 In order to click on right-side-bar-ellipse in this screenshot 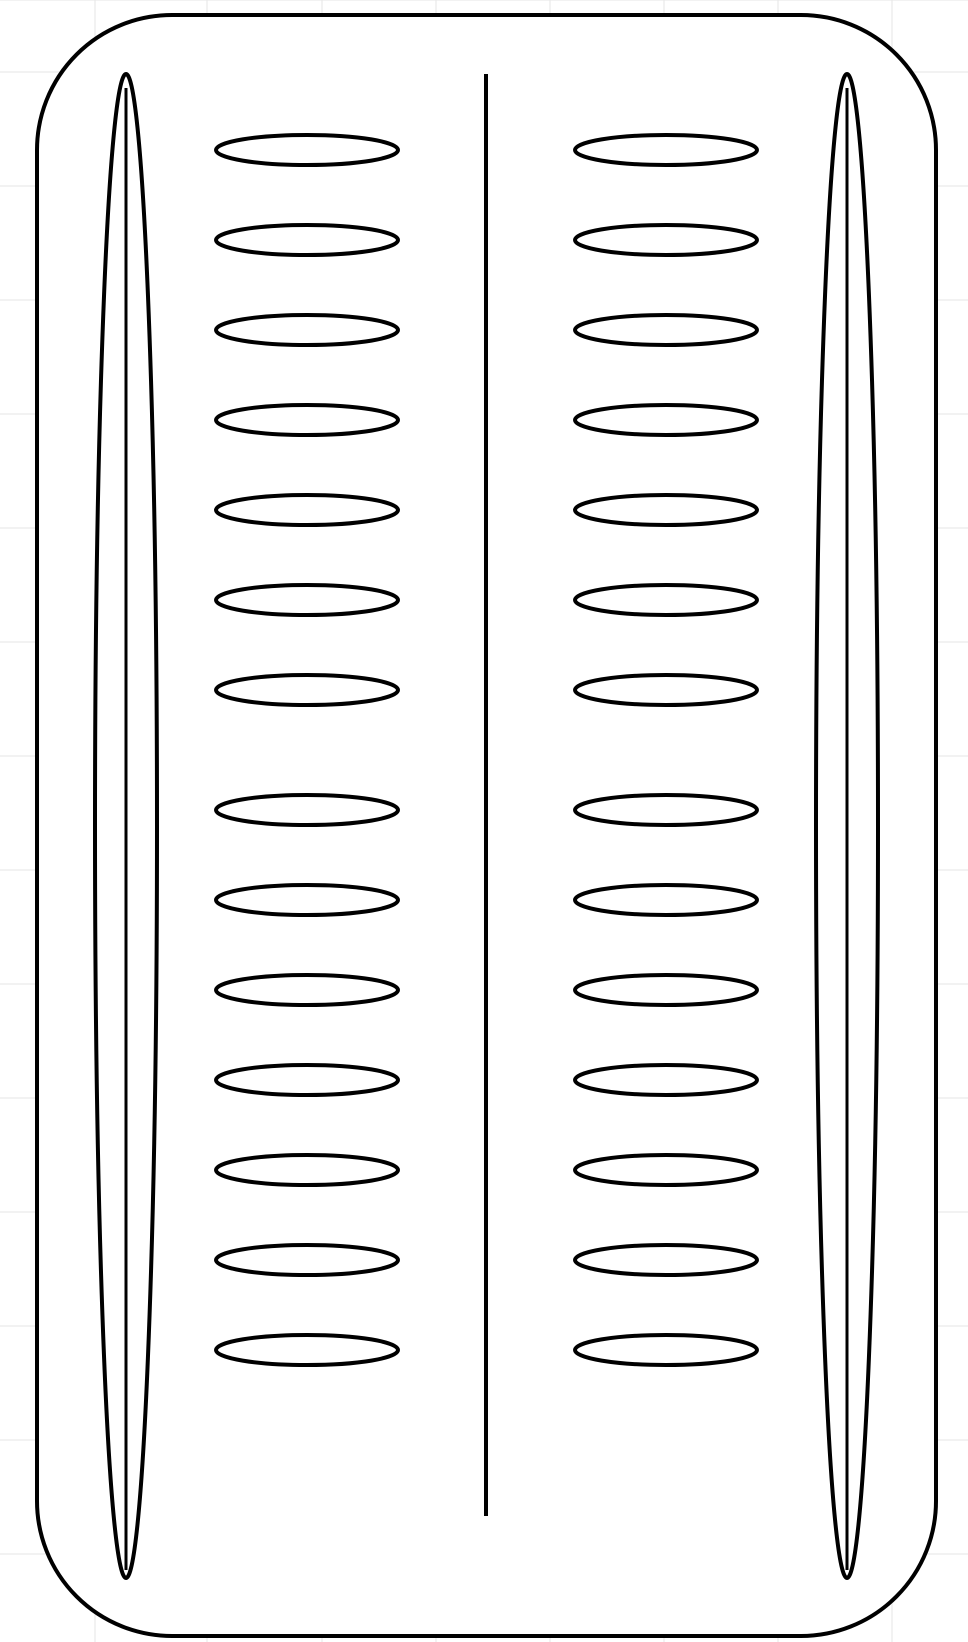, I will do `click(847, 826)`.